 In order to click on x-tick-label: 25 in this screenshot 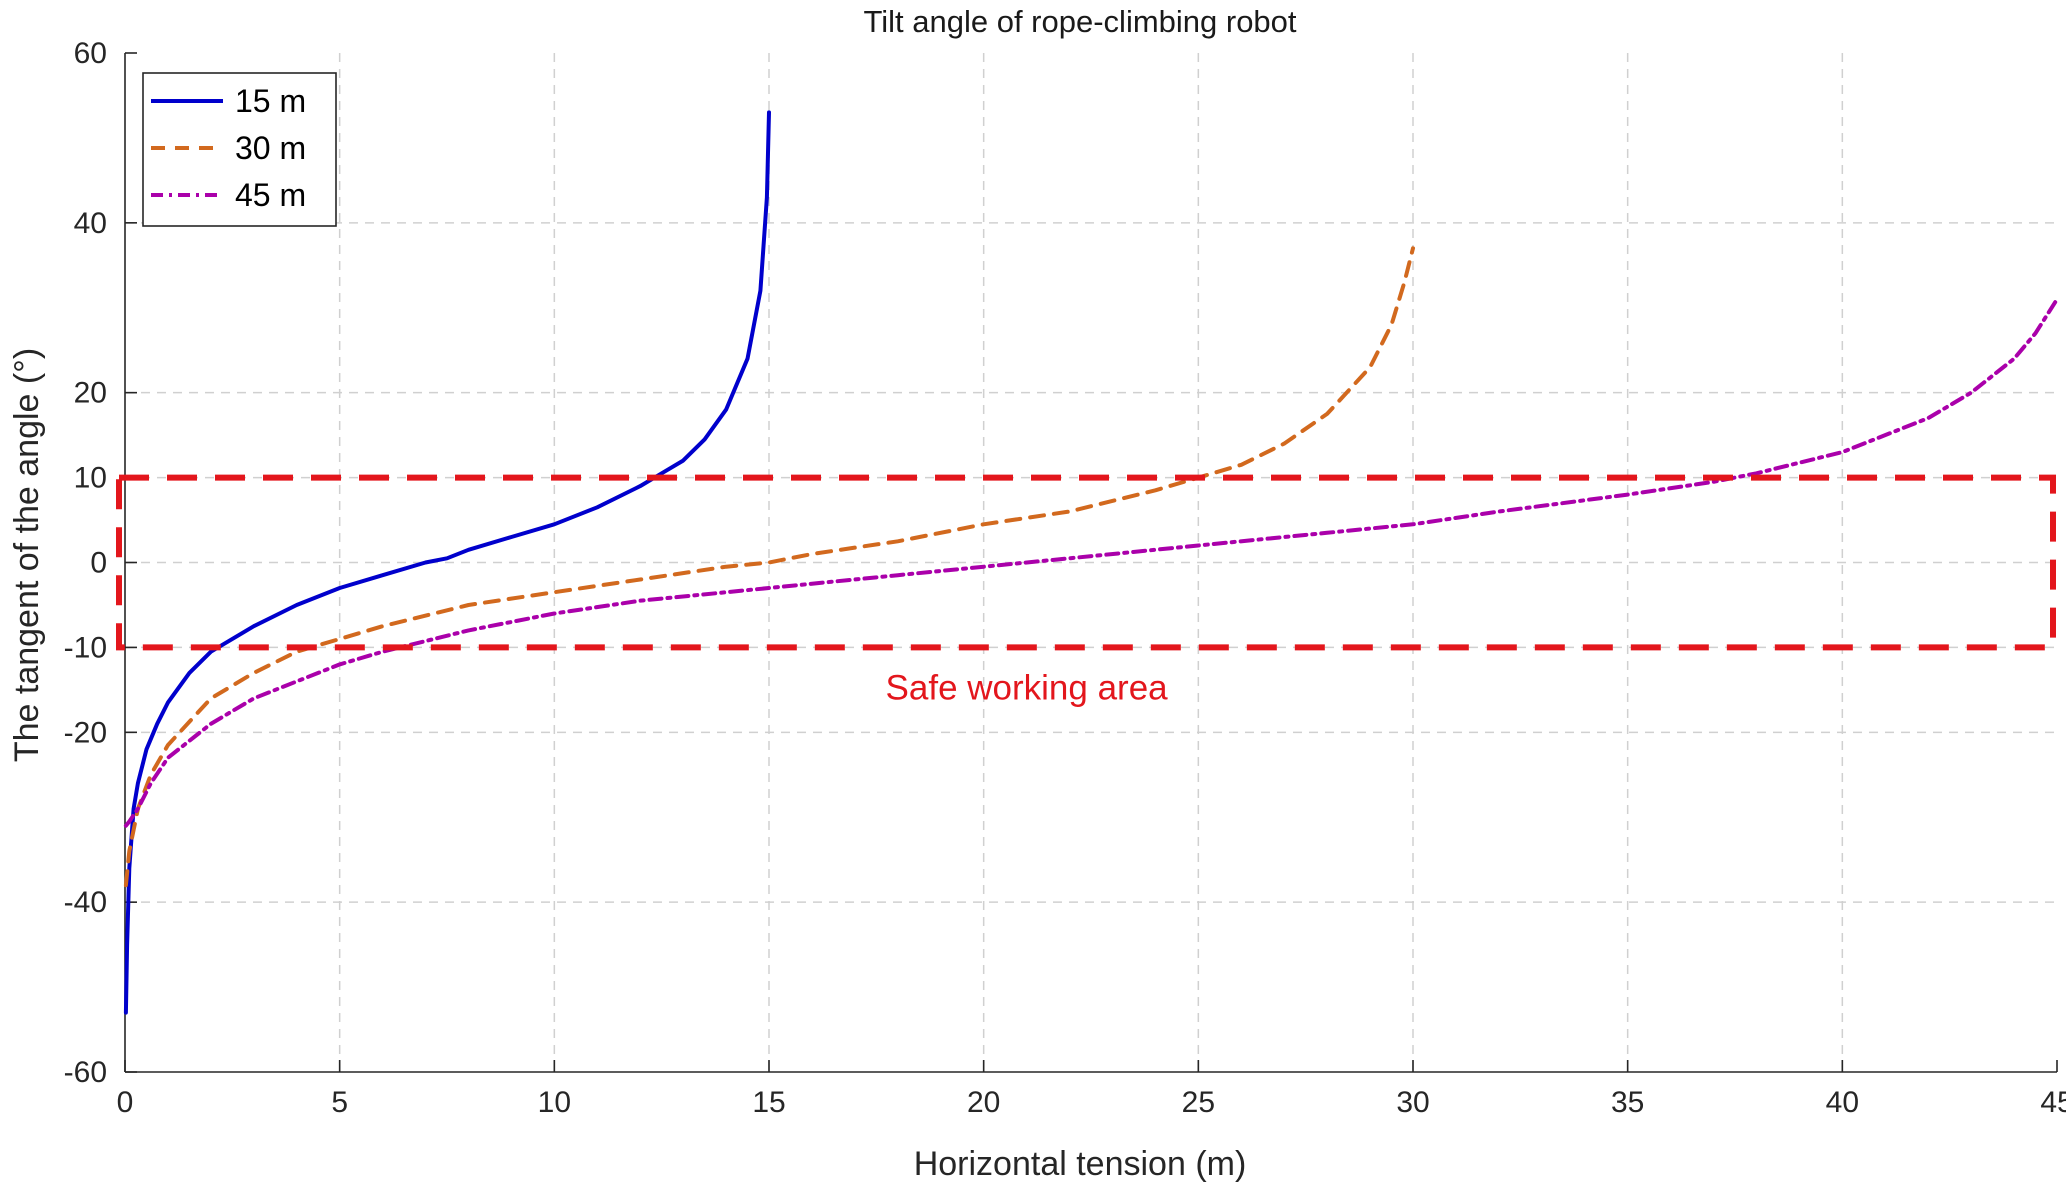, I will do `click(1198, 1102)`.